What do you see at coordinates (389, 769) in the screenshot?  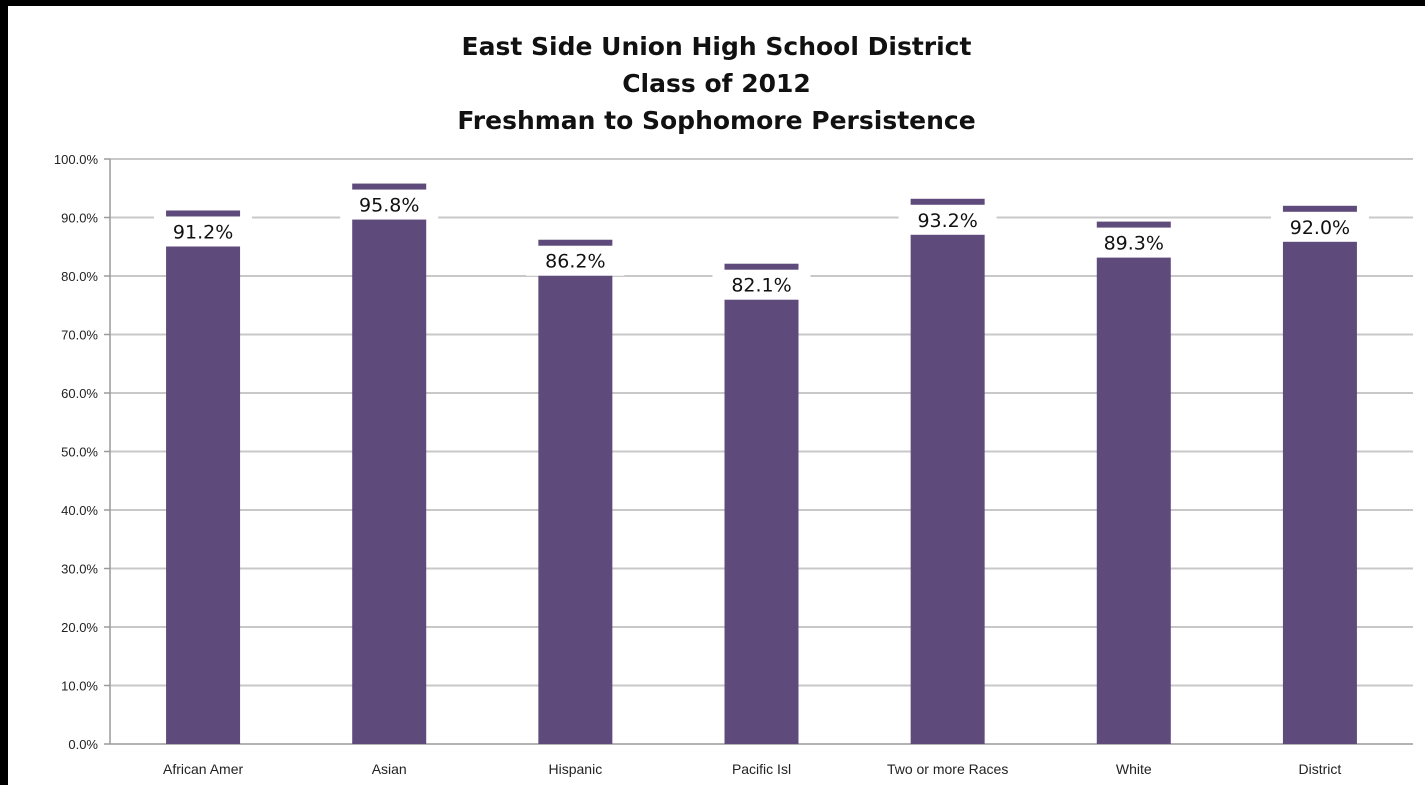 I see `category-label: Asian` at bounding box center [389, 769].